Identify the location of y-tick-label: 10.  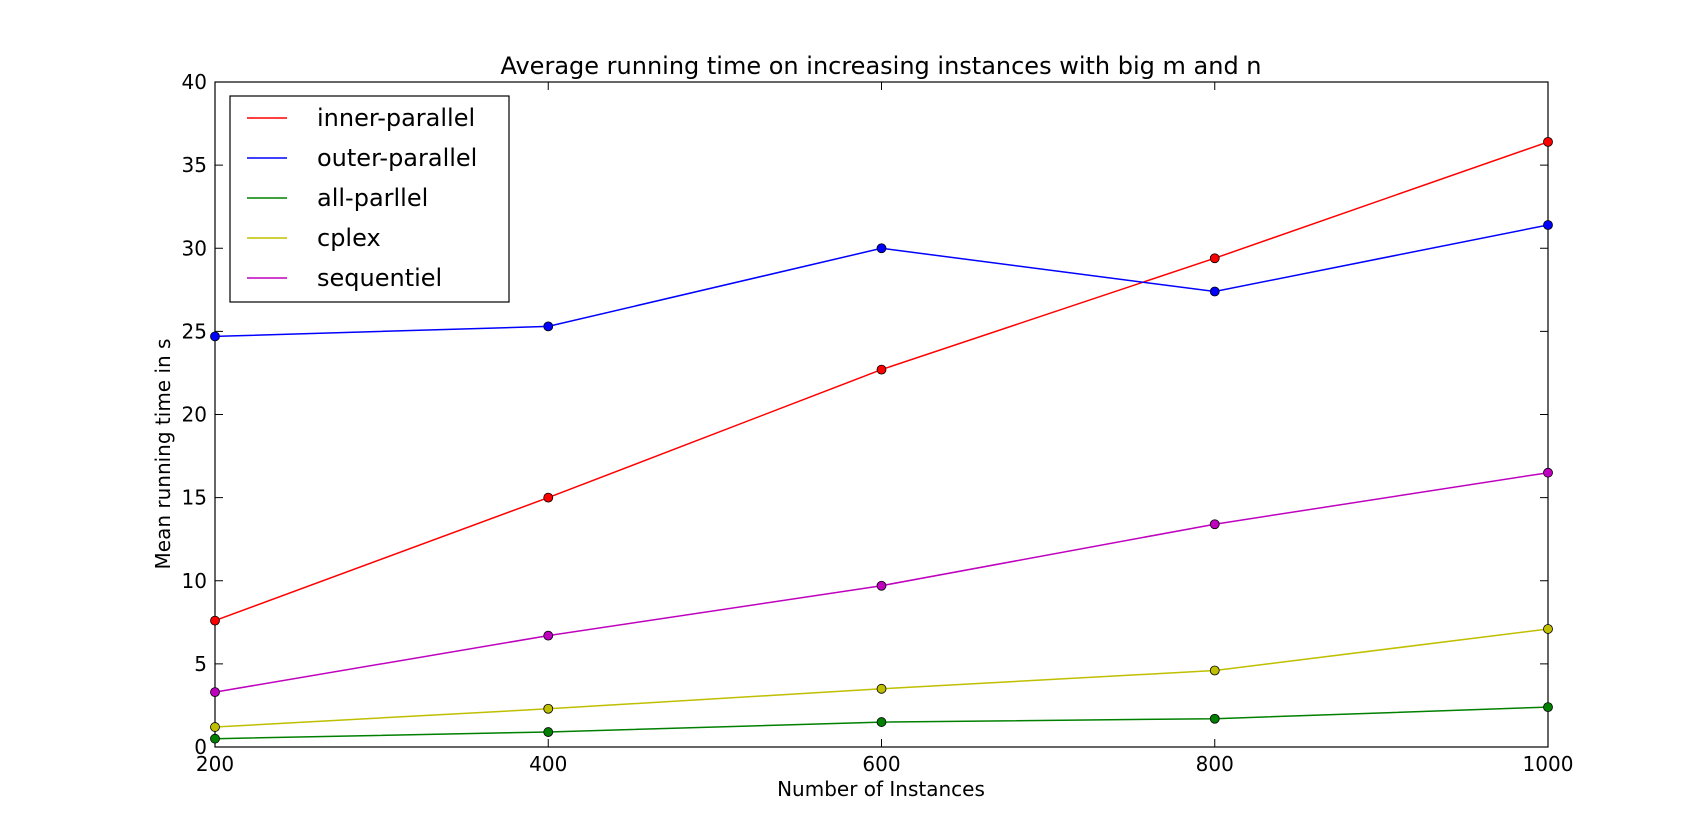
(194, 581).